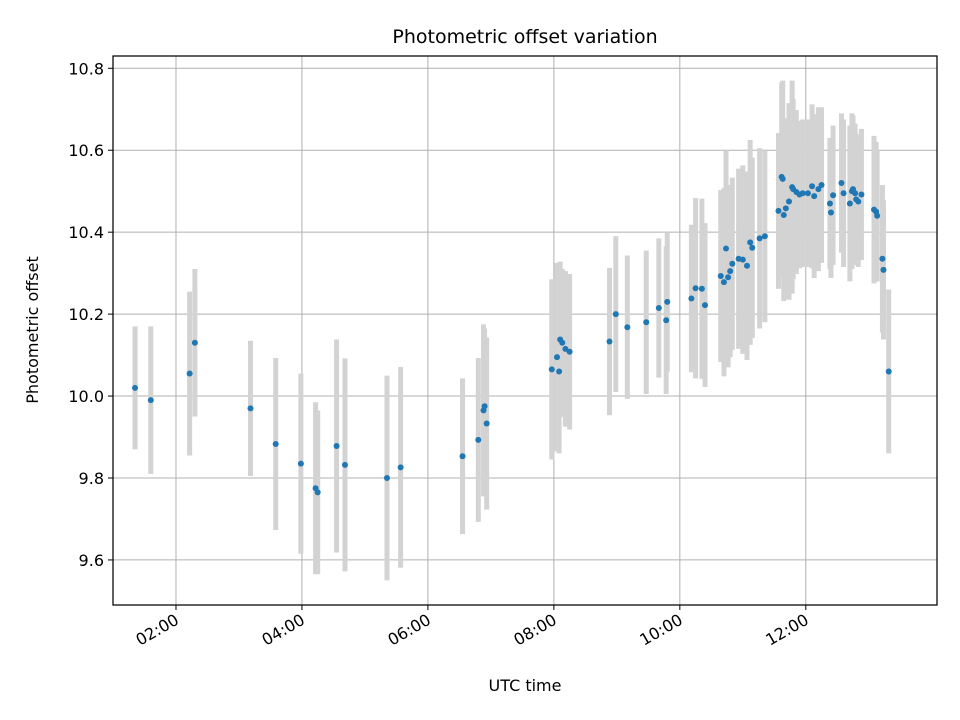 This screenshot has width=960, height=720. What do you see at coordinates (524, 37) in the screenshot?
I see `chart-title: Photometric offset variation` at bounding box center [524, 37].